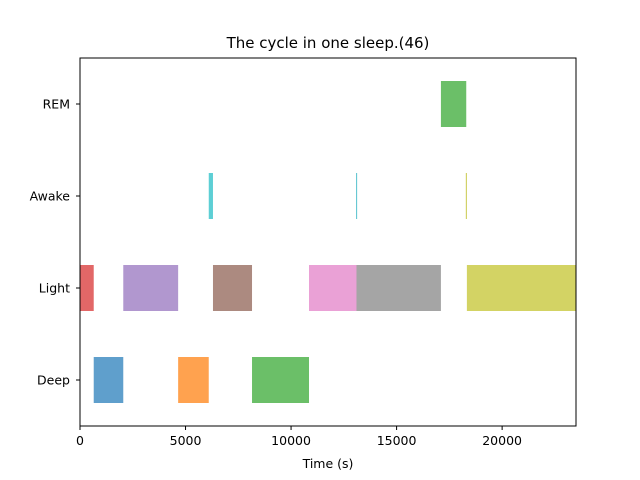  What do you see at coordinates (54, 288) in the screenshot?
I see `y-tick-label-light: Light` at bounding box center [54, 288].